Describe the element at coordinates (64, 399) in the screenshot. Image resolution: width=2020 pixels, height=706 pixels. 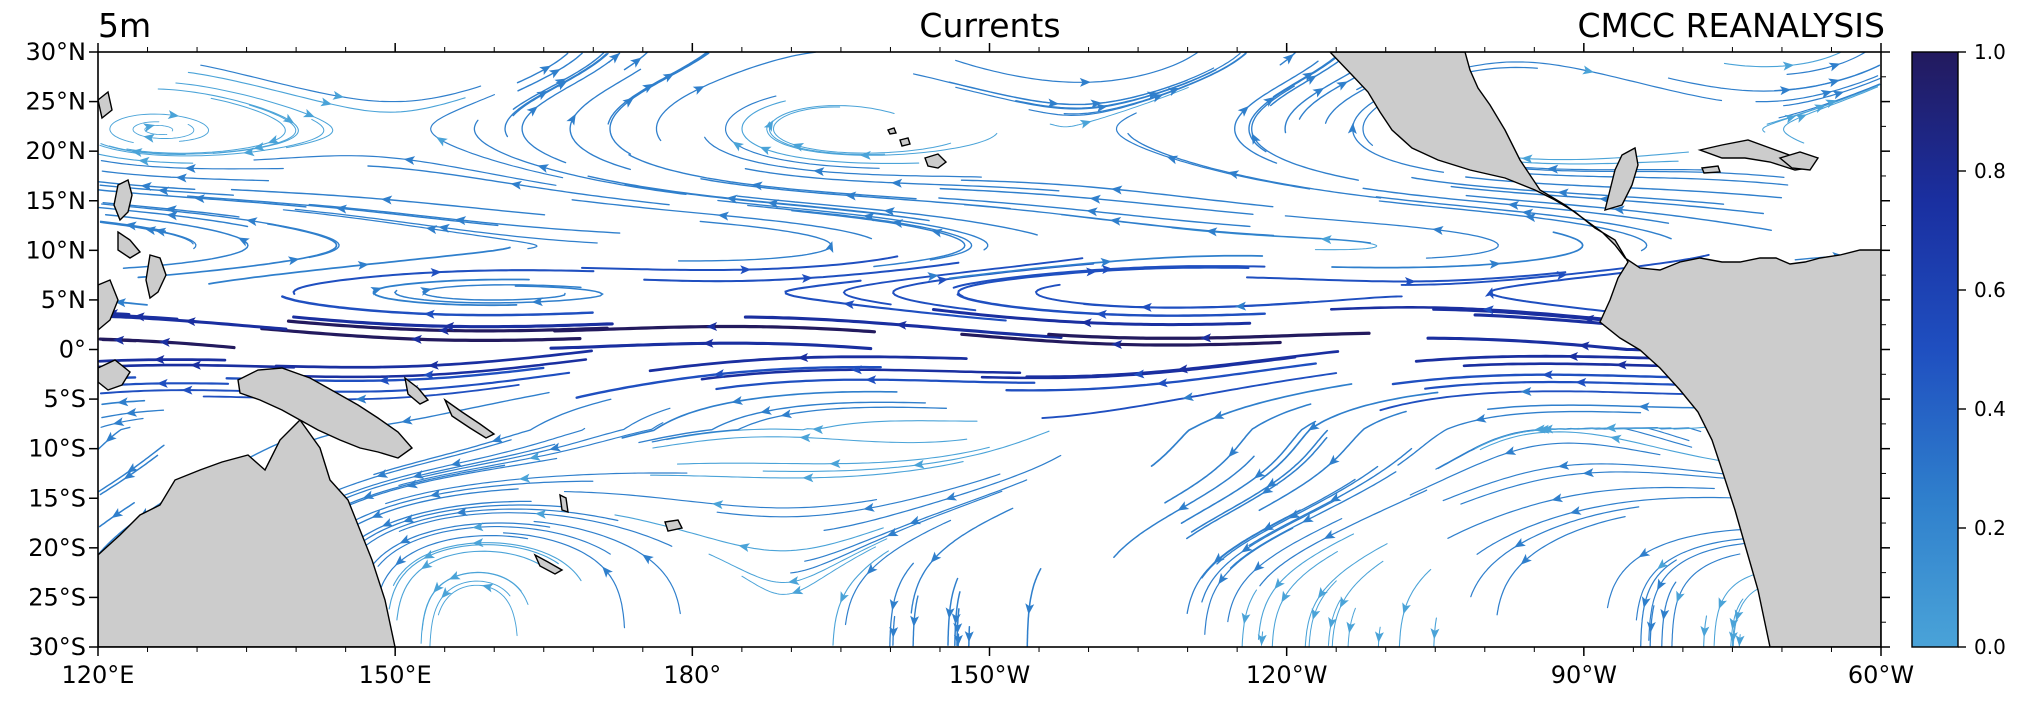
I see `lat-tick-label: 5°S` at that location.